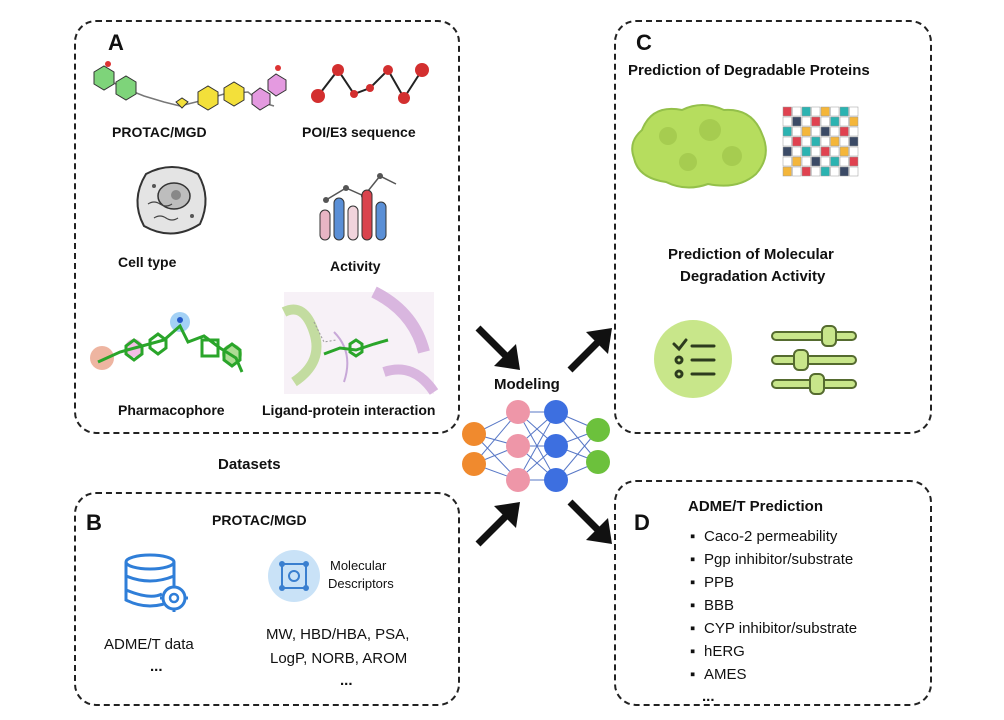  Describe the element at coordinates (536, 446) in the screenshot. I see `neural-network-icon` at that location.